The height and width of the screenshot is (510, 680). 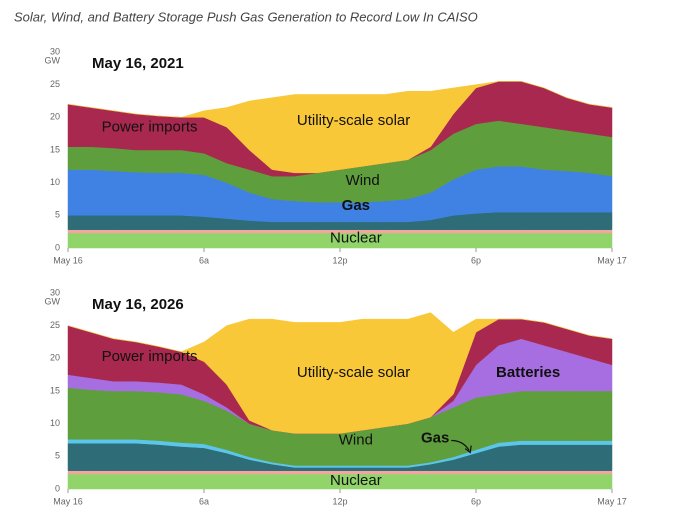 What do you see at coordinates (528, 372) in the screenshot?
I see `series-label: Batteries` at bounding box center [528, 372].